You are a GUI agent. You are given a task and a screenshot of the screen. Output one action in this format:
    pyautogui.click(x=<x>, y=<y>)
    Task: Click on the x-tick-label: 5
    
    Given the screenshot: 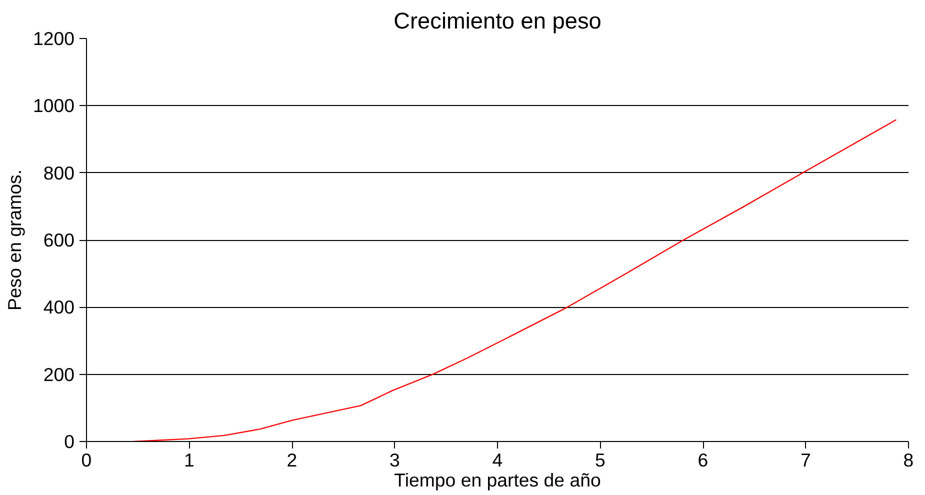 What is the action you would take?
    pyautogui.click(x=600, y=460)
    